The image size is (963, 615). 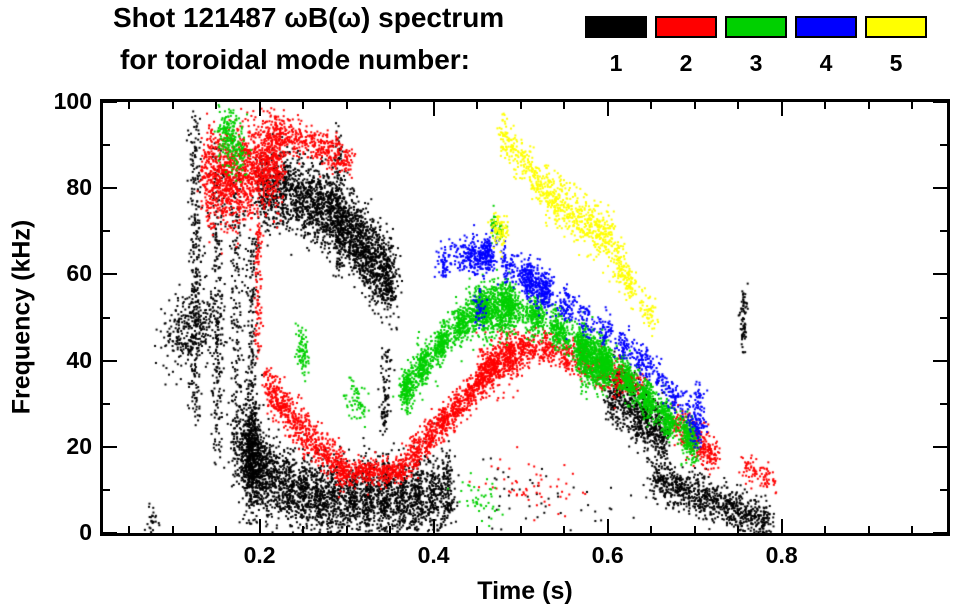 I want to click on y-tick-label: 40, so click(x=79, y=359).